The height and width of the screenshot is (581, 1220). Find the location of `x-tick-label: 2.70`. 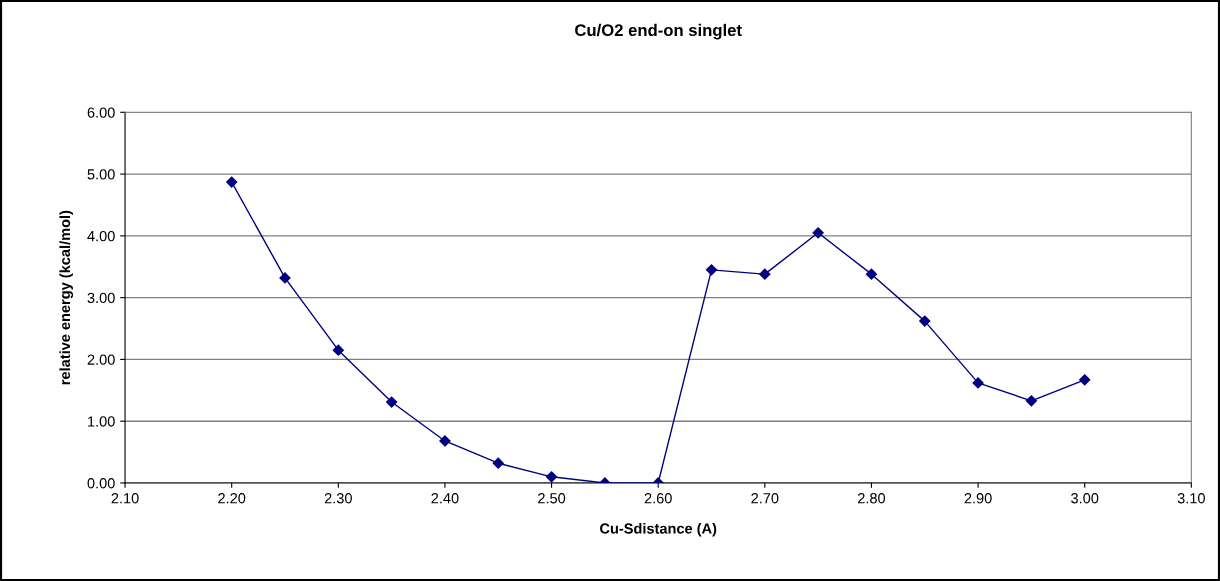

x-tick-label: 2.70 is located at coordinates (765, 498).